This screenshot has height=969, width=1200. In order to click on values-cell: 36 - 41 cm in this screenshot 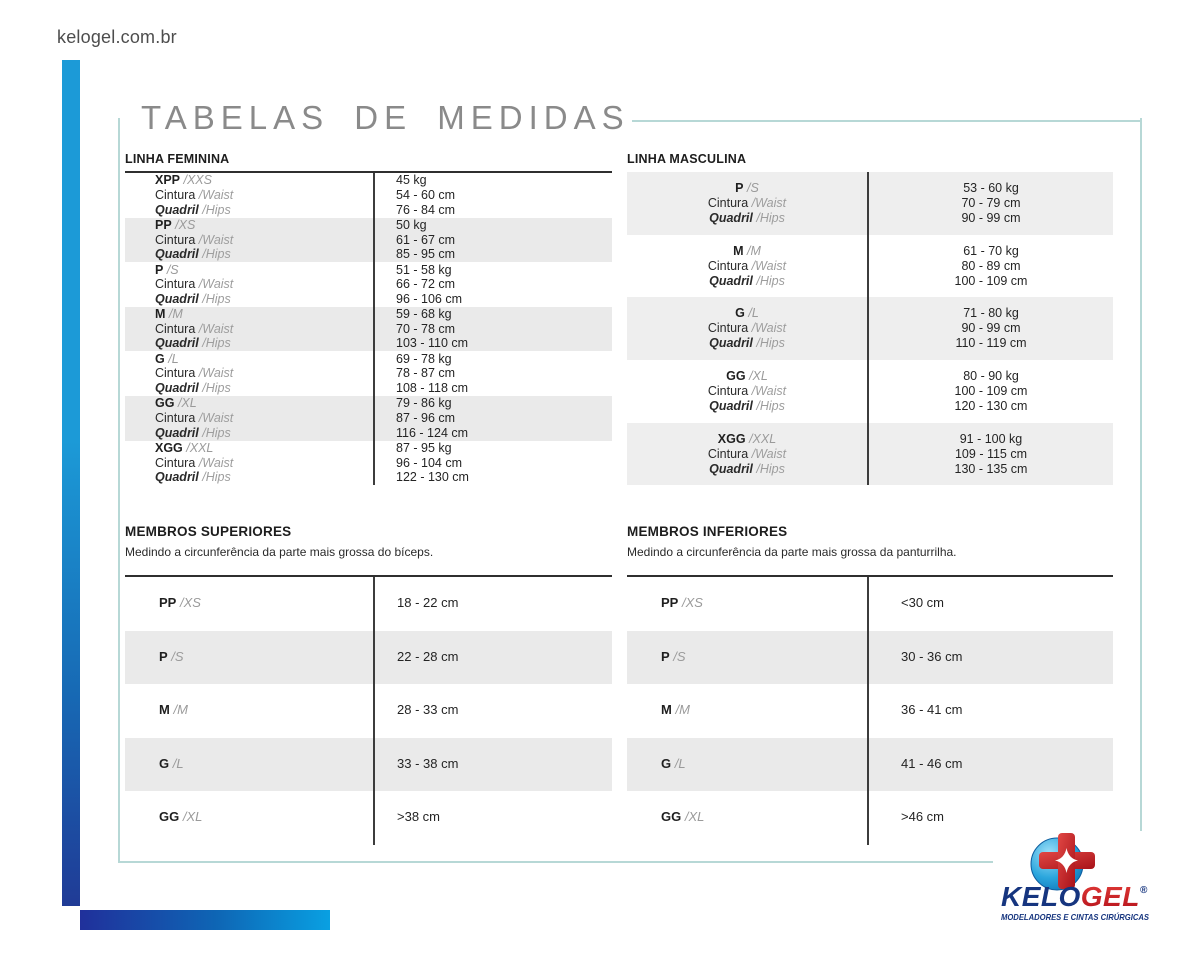, I will do `click(990, 711)`.